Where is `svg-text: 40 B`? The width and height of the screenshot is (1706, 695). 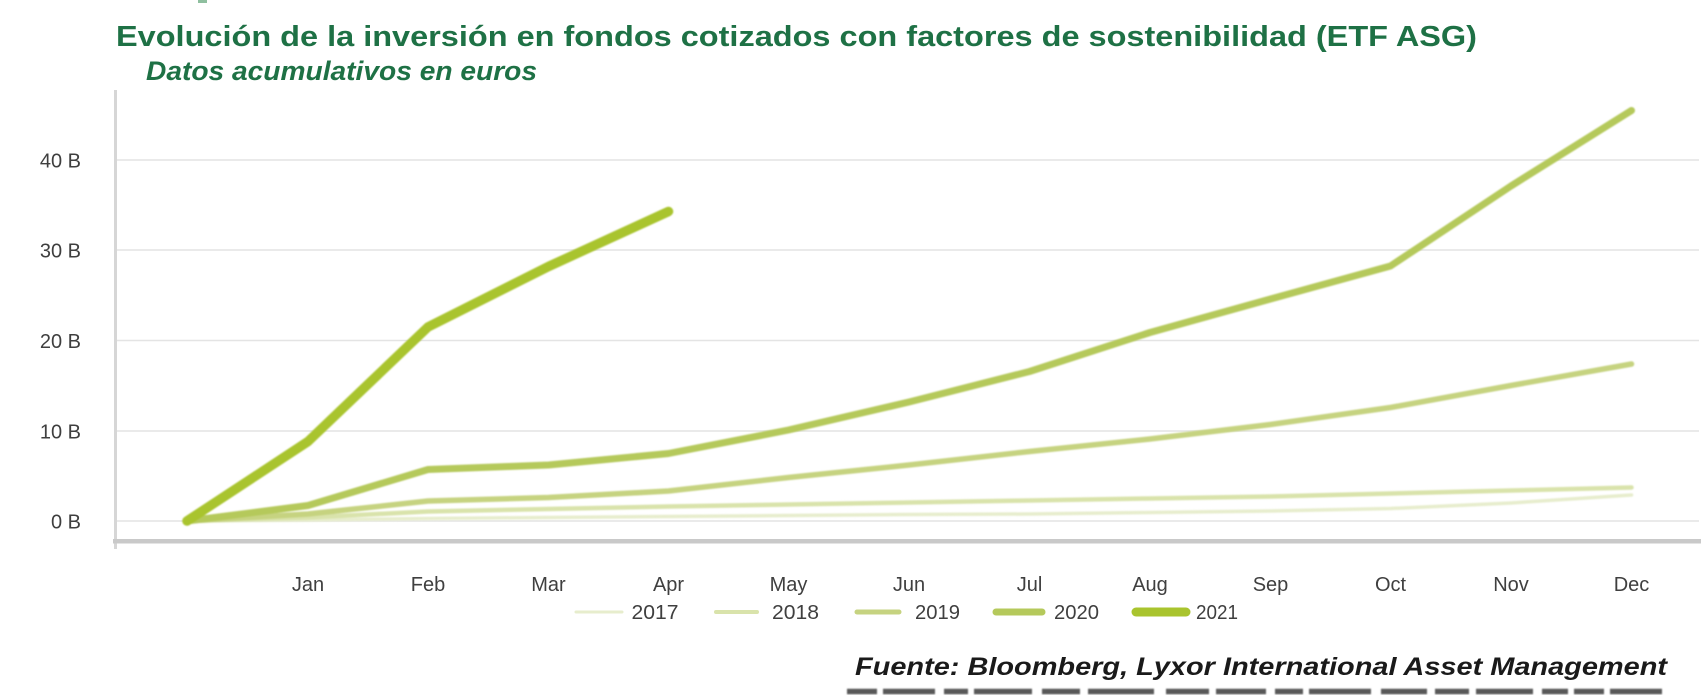
svg-text: 40 B is located at coordinates (60, 162).